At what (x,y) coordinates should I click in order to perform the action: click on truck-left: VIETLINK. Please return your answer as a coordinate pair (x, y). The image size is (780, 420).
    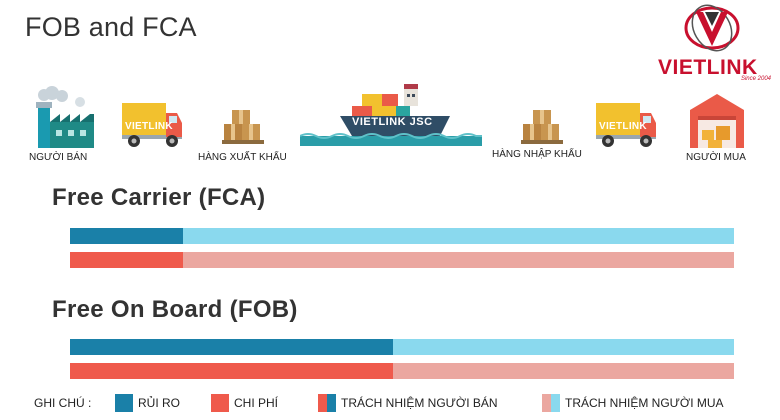
    Looking at the image, I should click on (153, 126).